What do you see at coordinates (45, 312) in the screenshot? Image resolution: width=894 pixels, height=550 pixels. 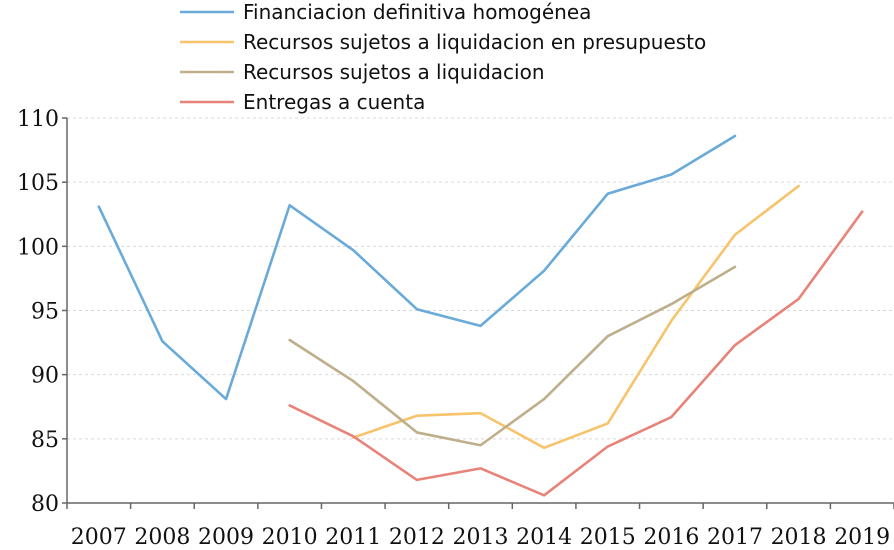 I see `y-tick-label: 95` at bounding box center [45, 312].